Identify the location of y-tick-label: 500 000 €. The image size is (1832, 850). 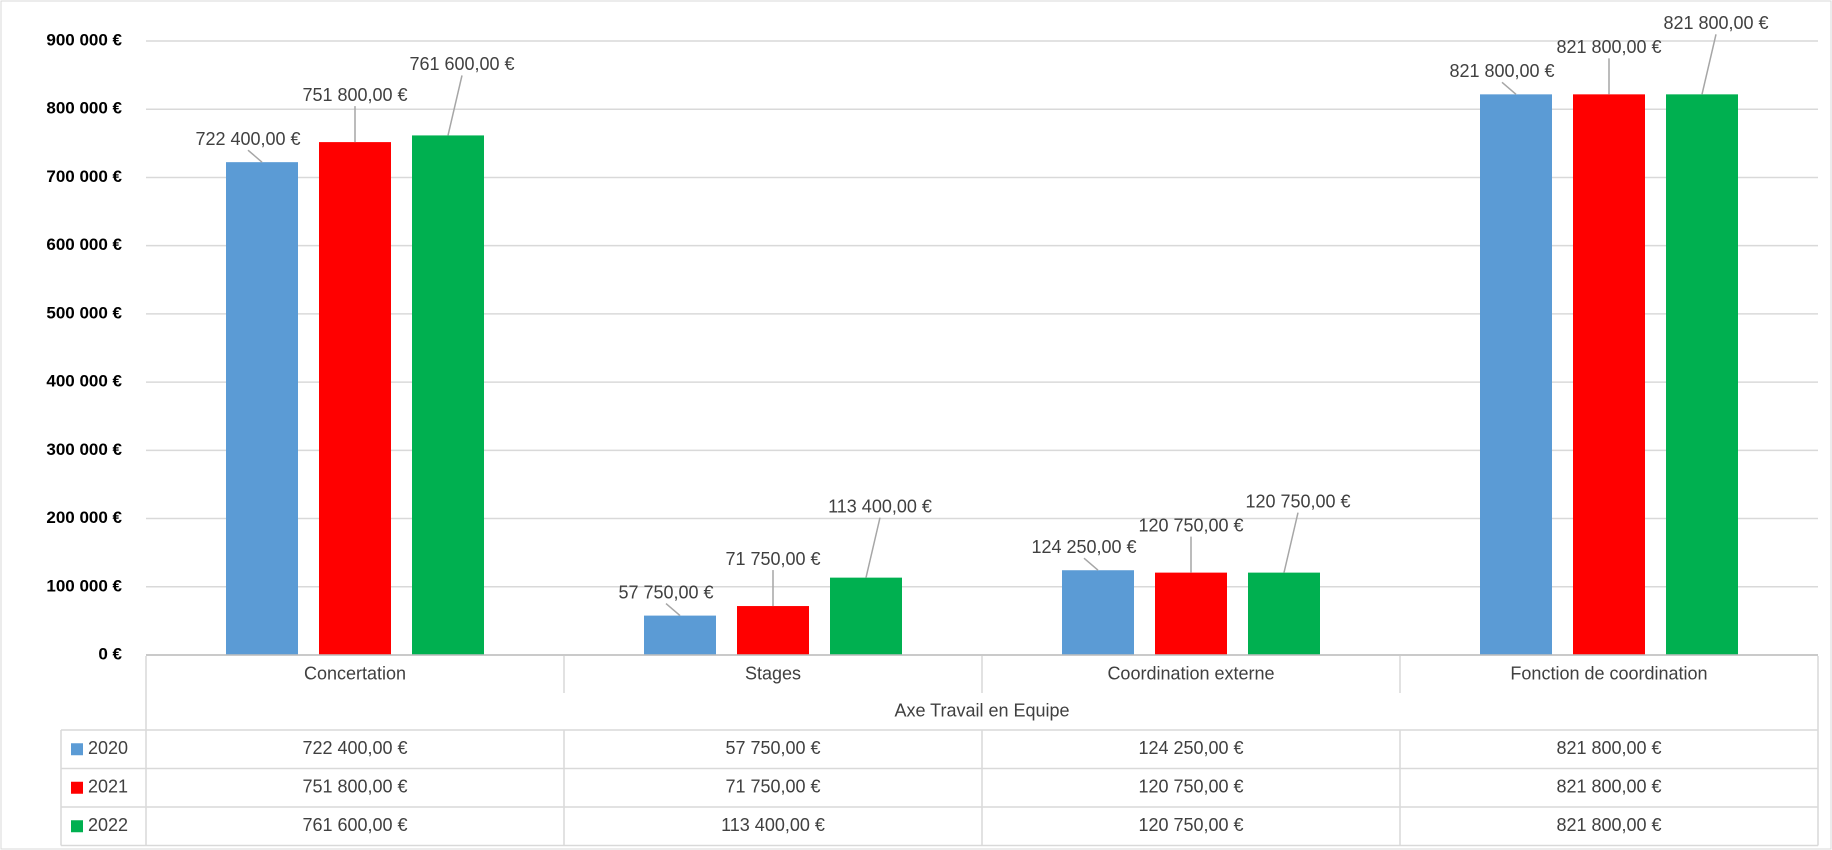
(84, 312).